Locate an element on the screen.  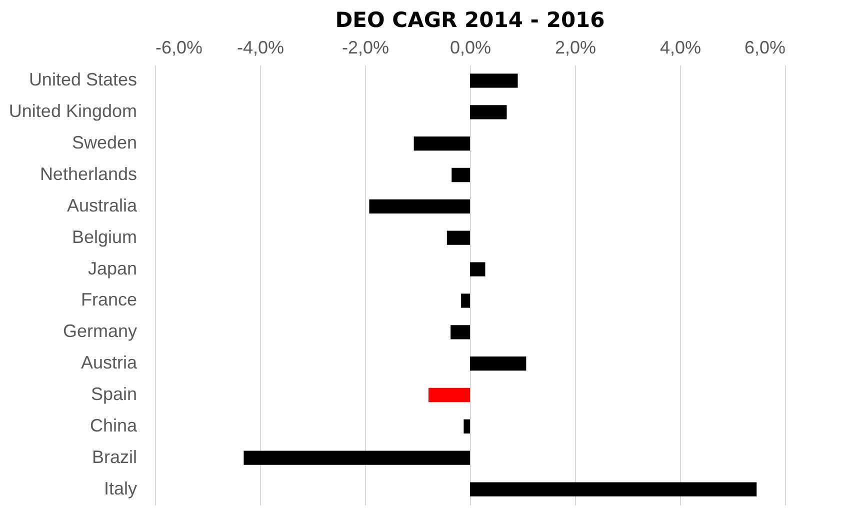
x-tick-label: 4,0% is located at coordinates (681, 48).